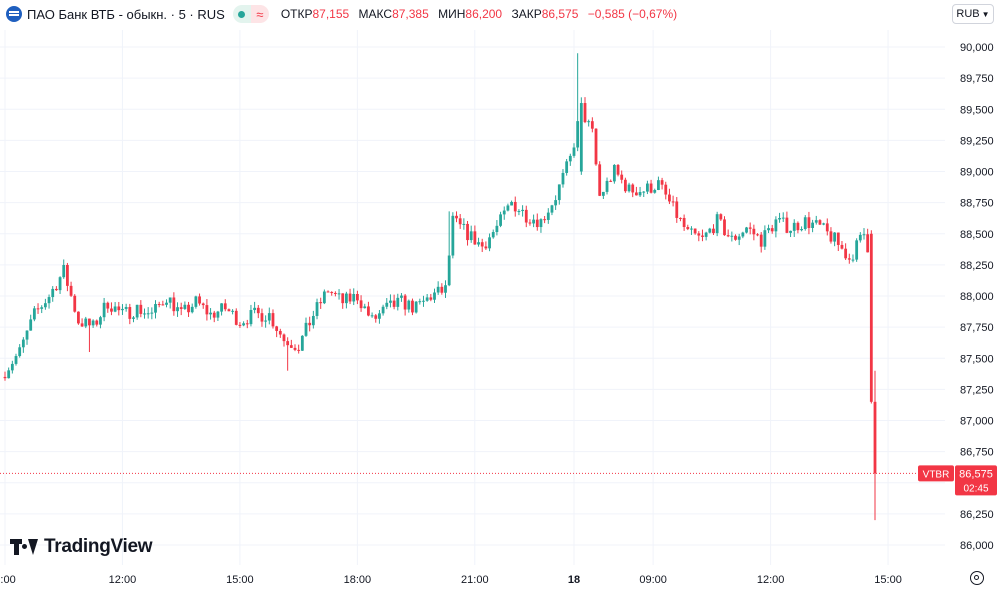  Describe the element at coordinates (977, 204) in the screenshot. I see `price-tick-label: 88,750` at that location.